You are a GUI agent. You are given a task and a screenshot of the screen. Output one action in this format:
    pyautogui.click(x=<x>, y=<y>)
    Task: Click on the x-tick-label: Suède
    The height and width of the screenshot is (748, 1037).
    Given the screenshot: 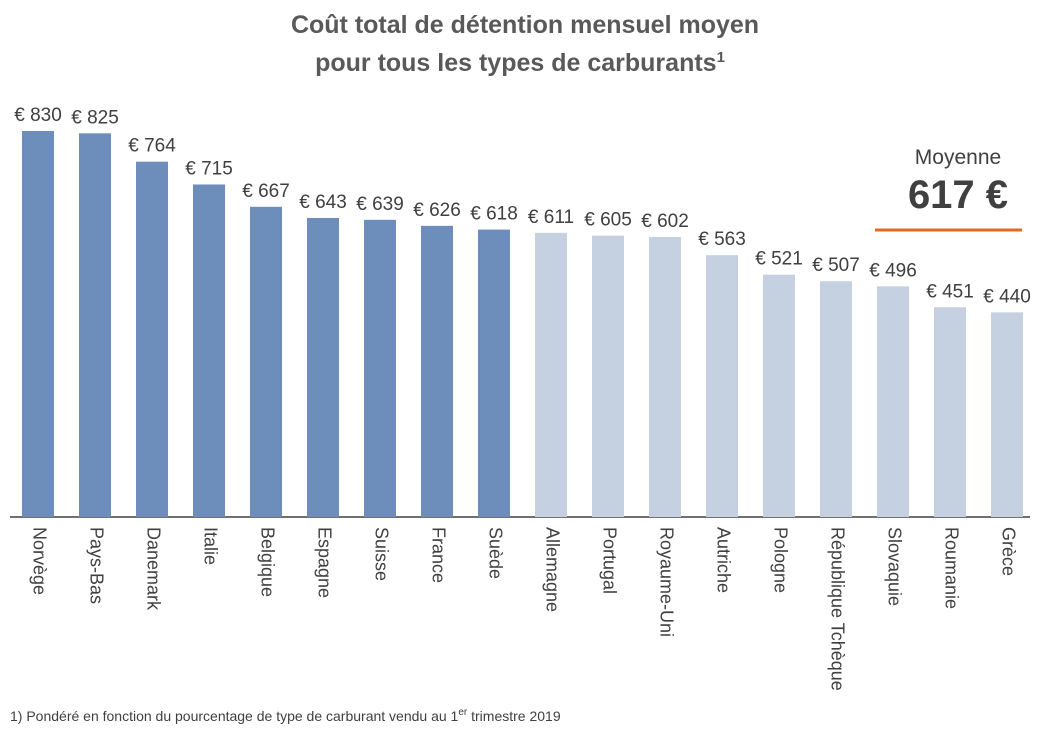 What is the action you would take?
    pyautogui.click(x=495, y=553)
    